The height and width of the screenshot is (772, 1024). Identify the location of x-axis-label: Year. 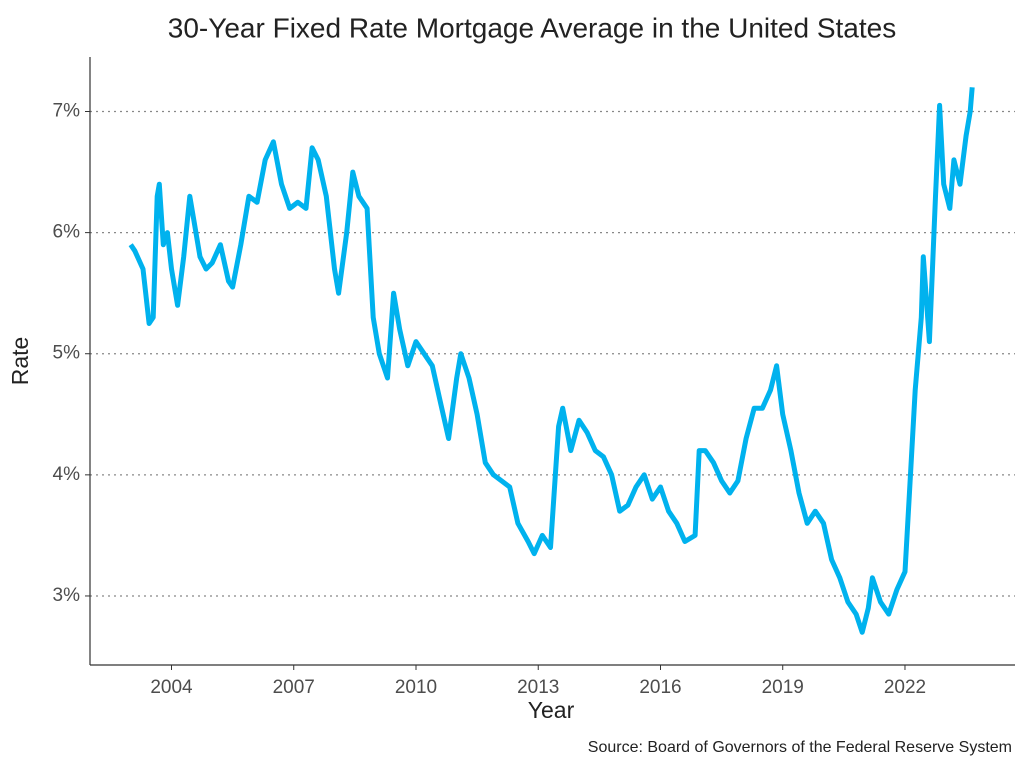
(551, 710).